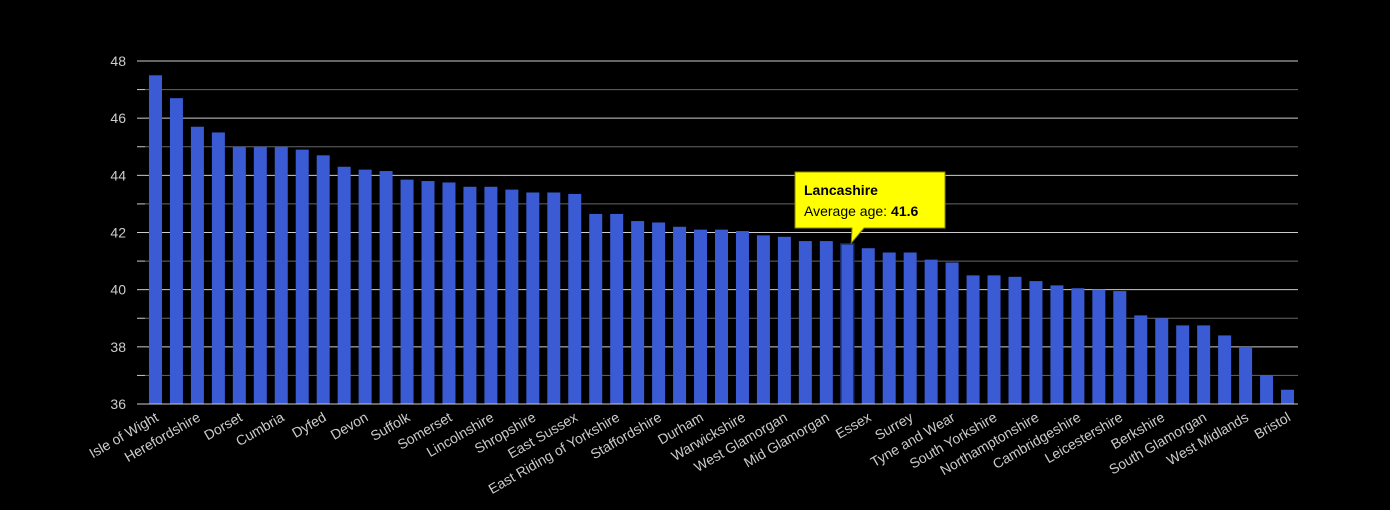  What do you see at coordinates (845, 211) in the screenshot?
I see `tooltip-label: Average age:` at bounding box center [845, 211].